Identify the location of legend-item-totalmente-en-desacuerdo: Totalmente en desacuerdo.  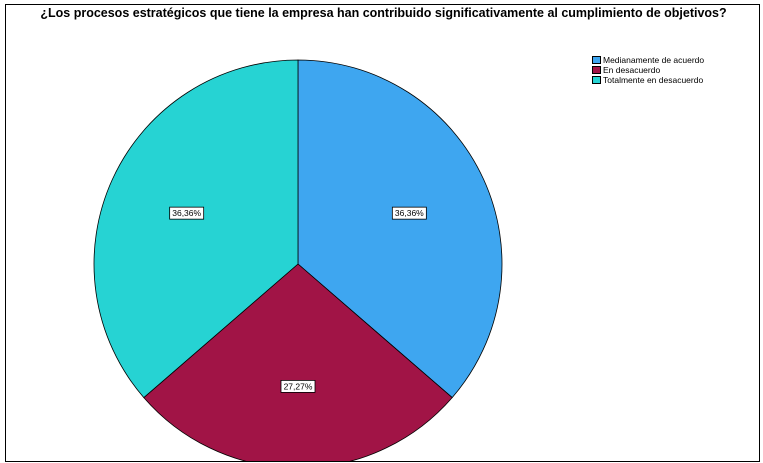
(648, 80).